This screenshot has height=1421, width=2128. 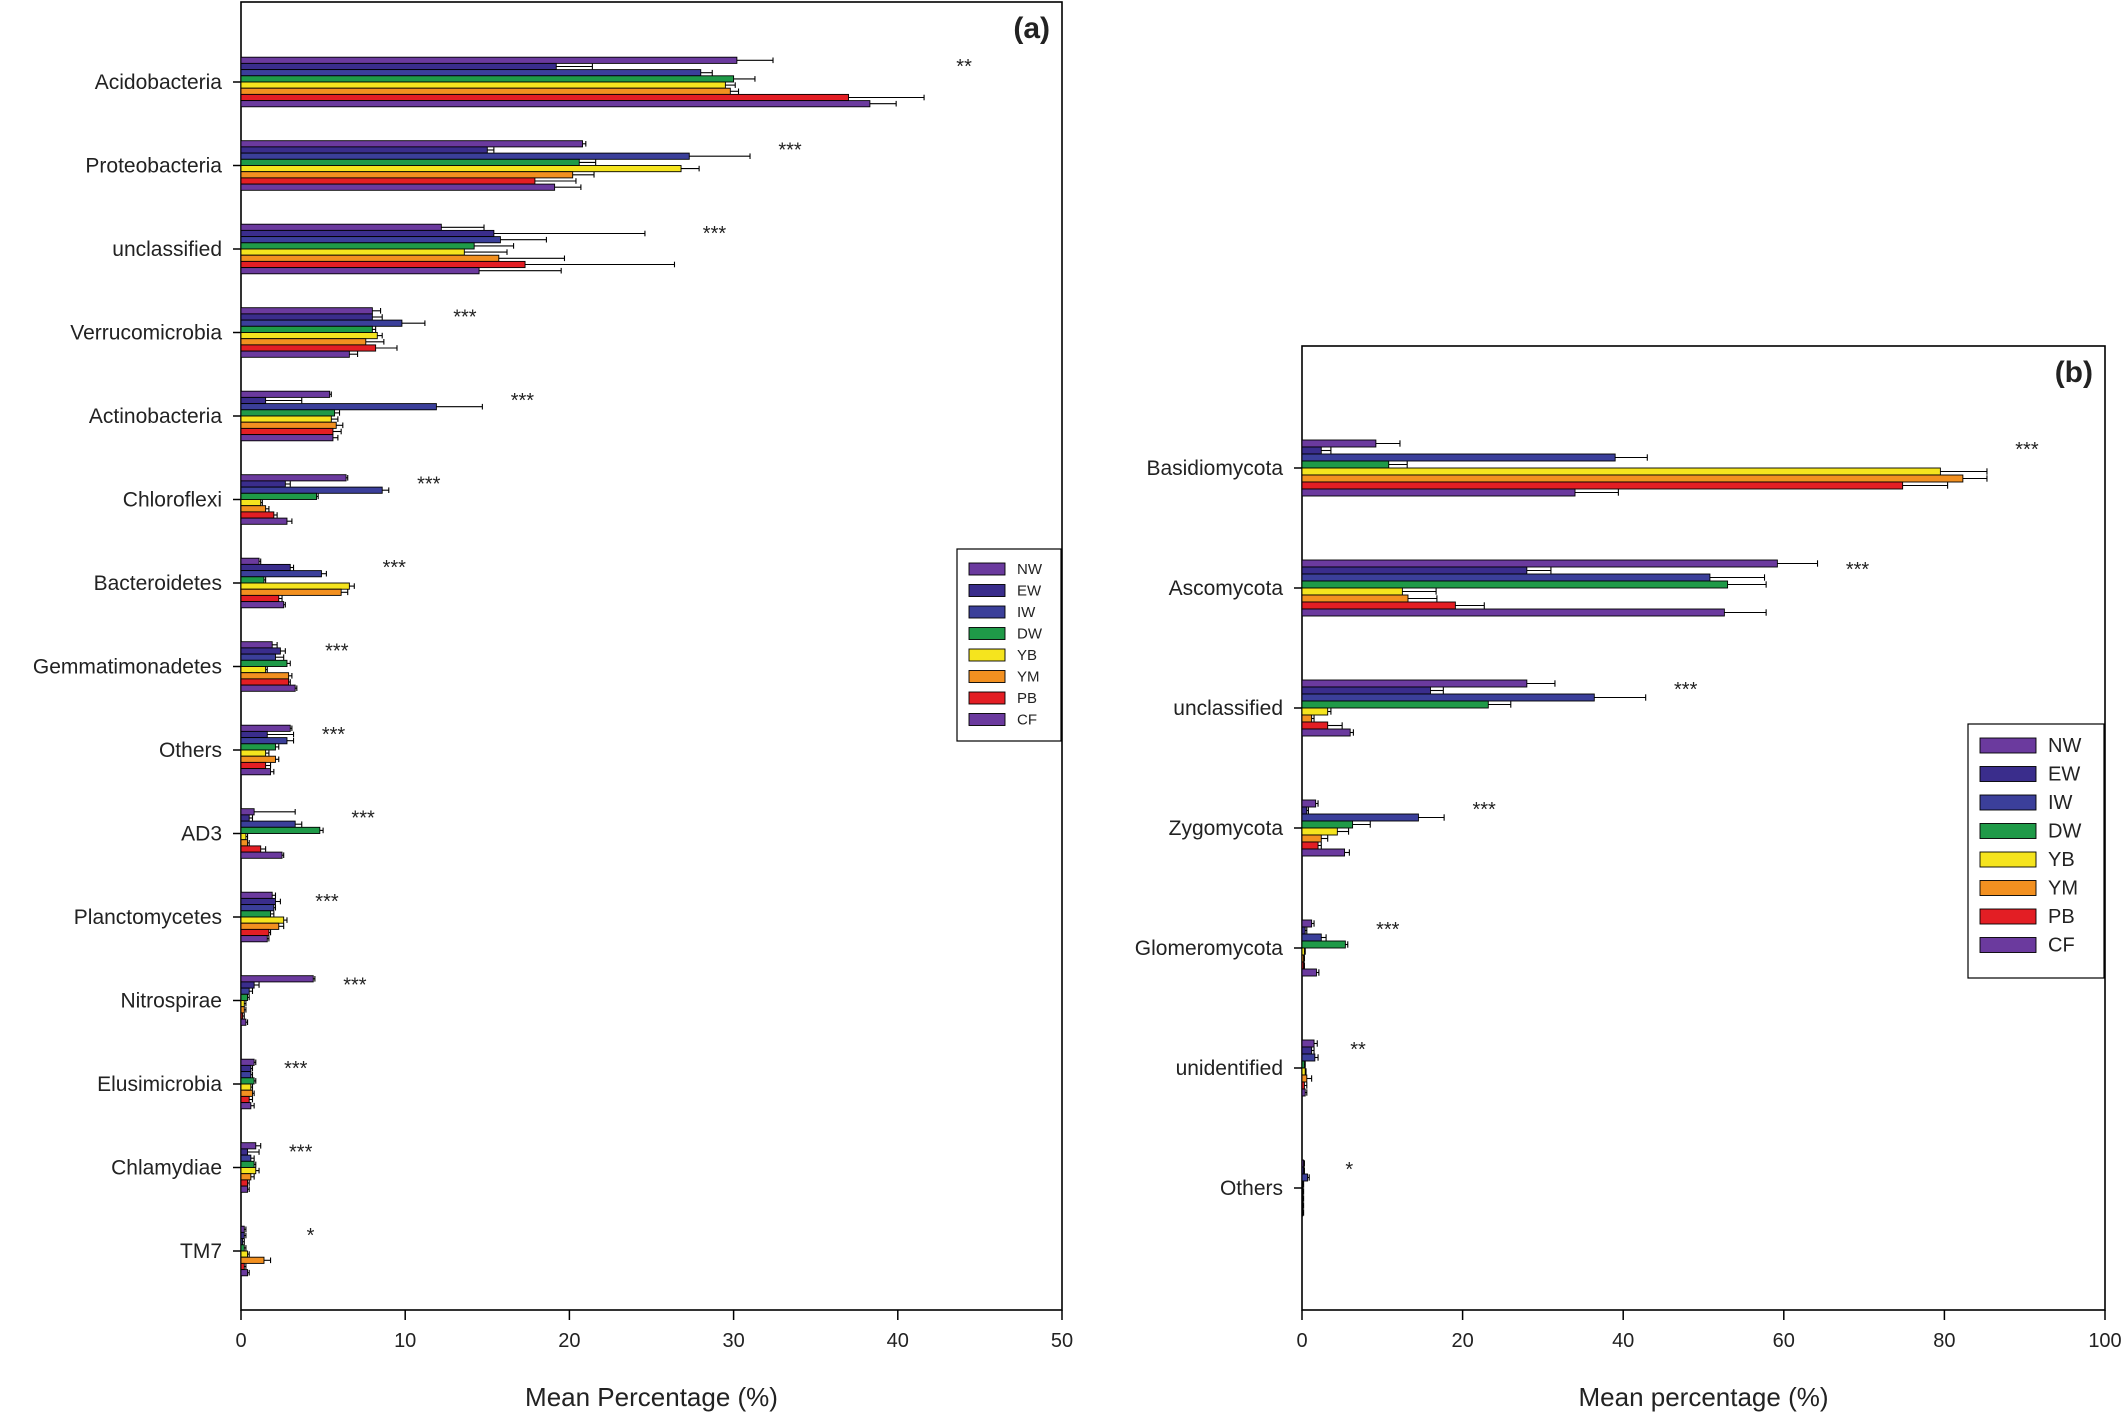 I want to click on legend-label-cf: CF, so click(x=1027, y=720).